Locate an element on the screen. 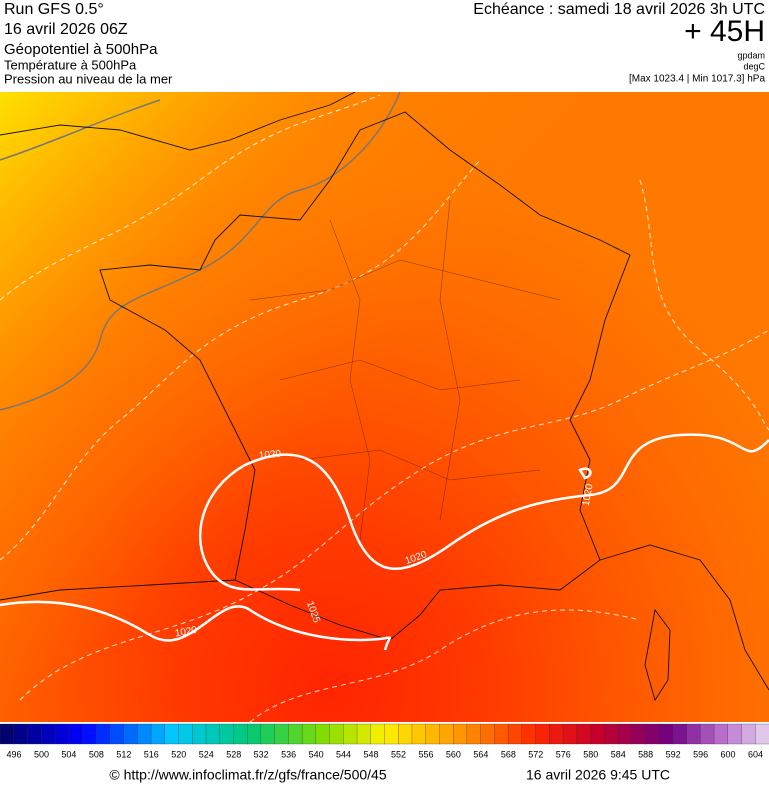 The image size is (769, 786). footer-time: 16 avril 2026 9:45 UTC is located at coordinates (598, 775).